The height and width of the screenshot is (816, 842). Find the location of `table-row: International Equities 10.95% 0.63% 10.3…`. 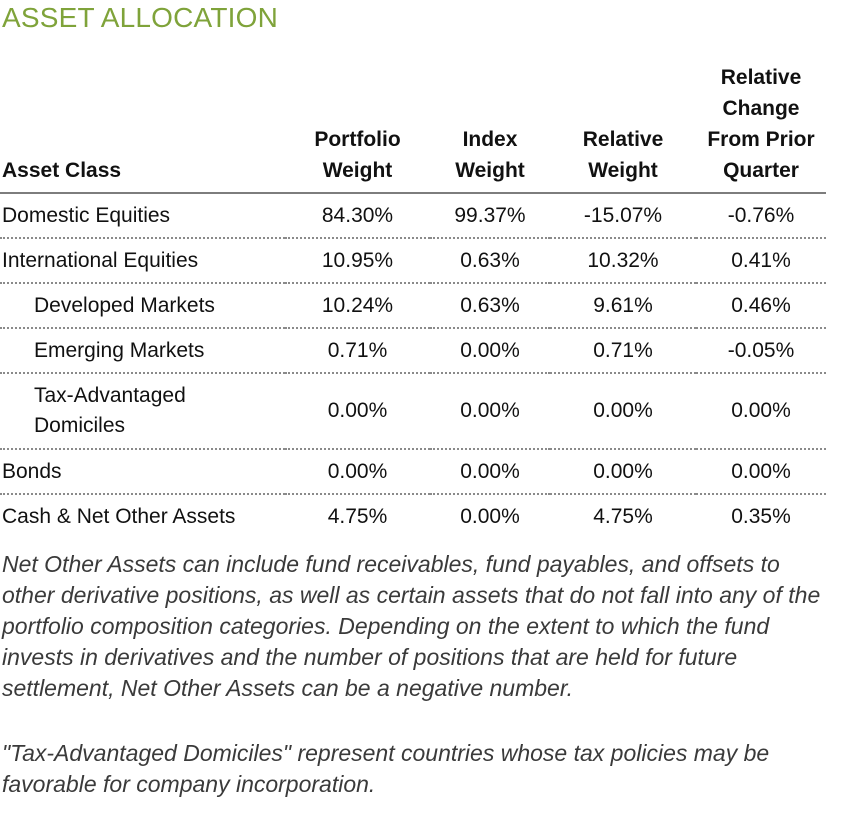

table-row: International Equities 10.95% 0.63% 10.3… is located at coordinates (413, 261).